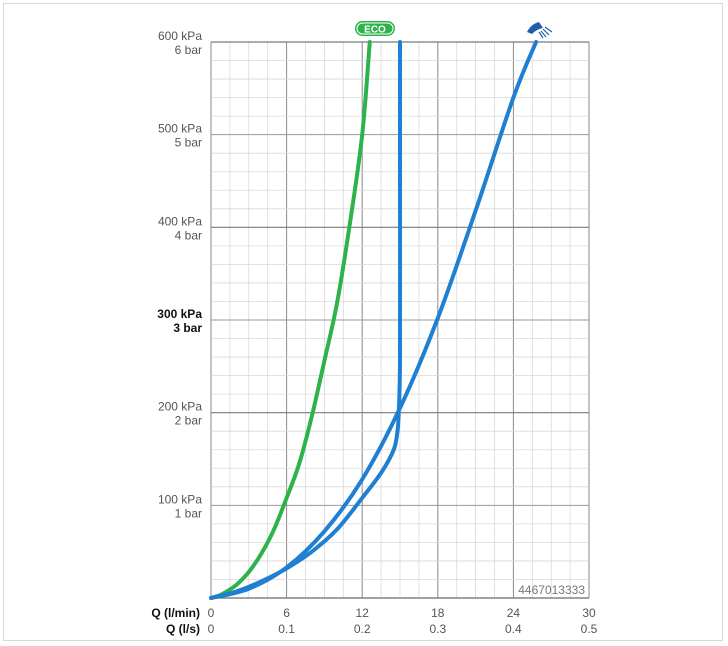  Describe the element at coordinates (188, 50) in the screenshot. I see `y-tick-label-bar: 6 bar` at that location.